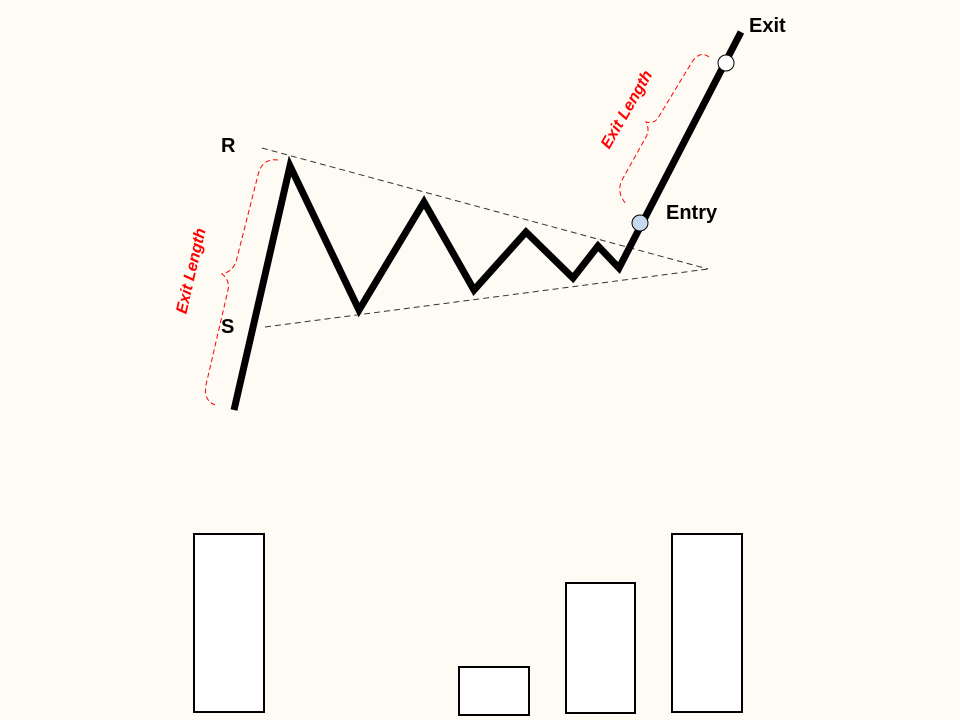  I want to click on support-label: S, so click(227, 327).